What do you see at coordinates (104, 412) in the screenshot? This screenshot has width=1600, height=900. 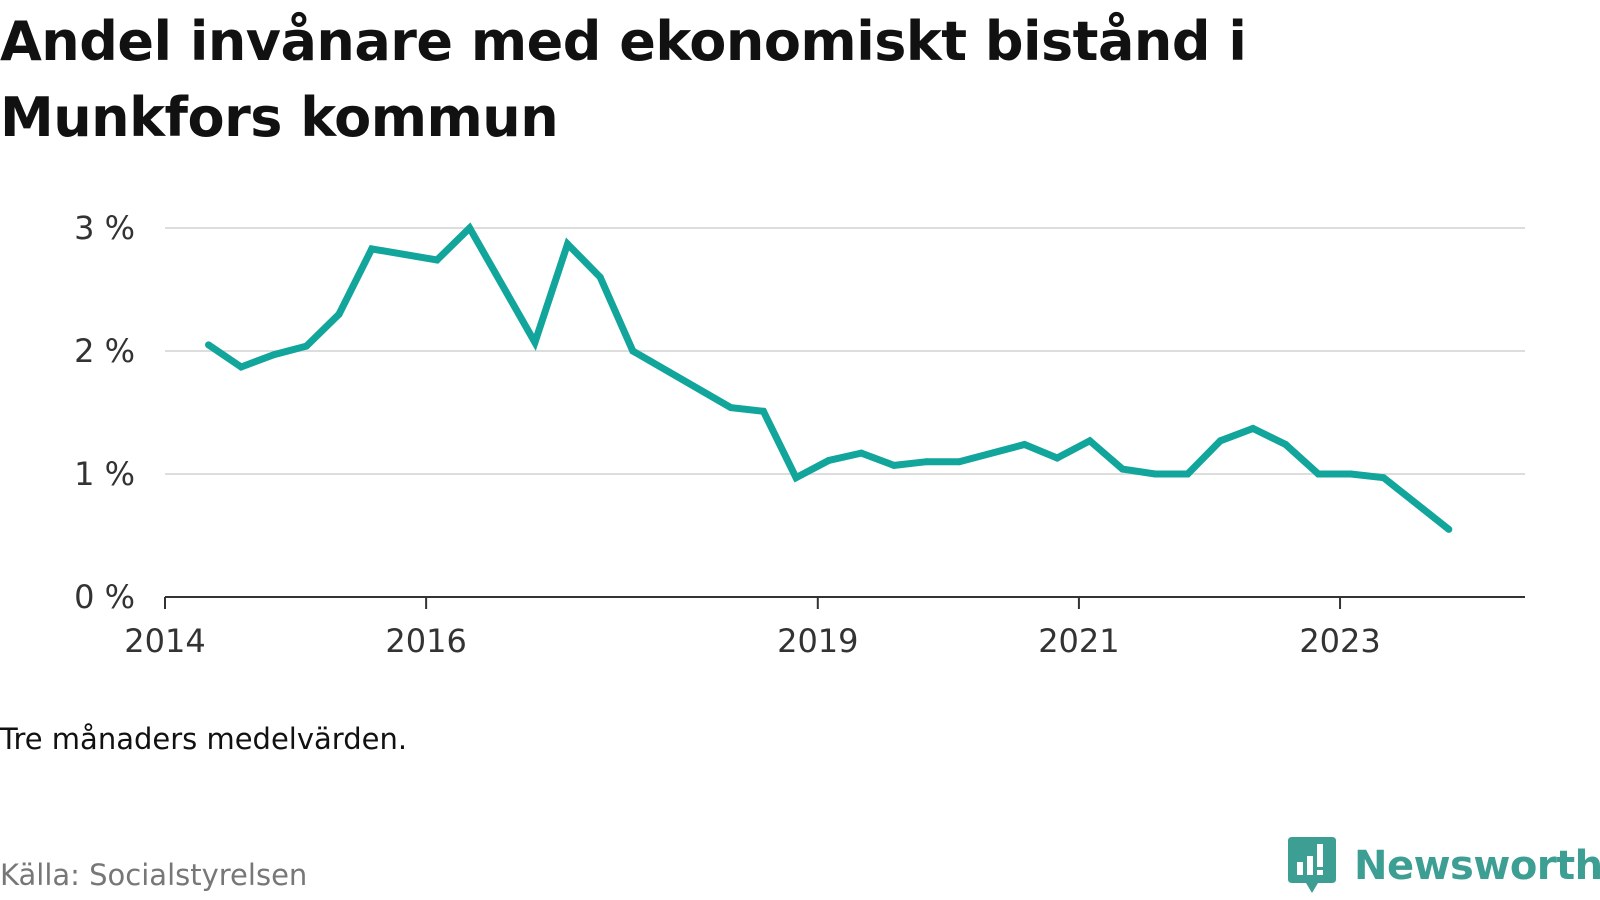 I see `y-axis-tick-labels: 0 % 1 % 2 % 3 %` at bounding box center [104, 412].